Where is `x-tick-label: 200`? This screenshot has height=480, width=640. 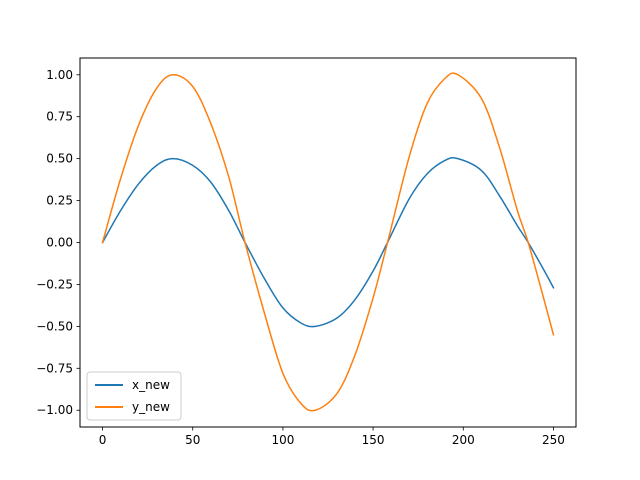
x-tick-label: 200 is located at coordinates (463, 440).